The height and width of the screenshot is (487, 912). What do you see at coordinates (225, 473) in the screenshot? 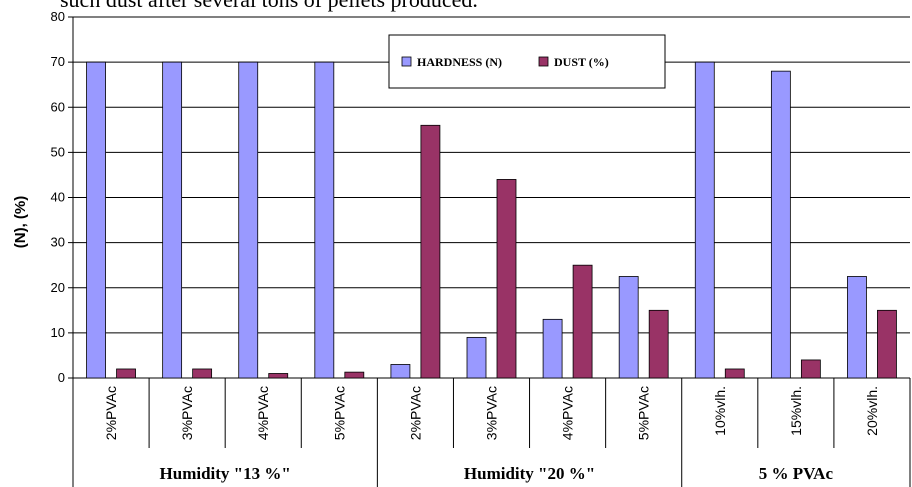
I see `group-label: Humidity "13 %"` at bounding box center [225, 473].